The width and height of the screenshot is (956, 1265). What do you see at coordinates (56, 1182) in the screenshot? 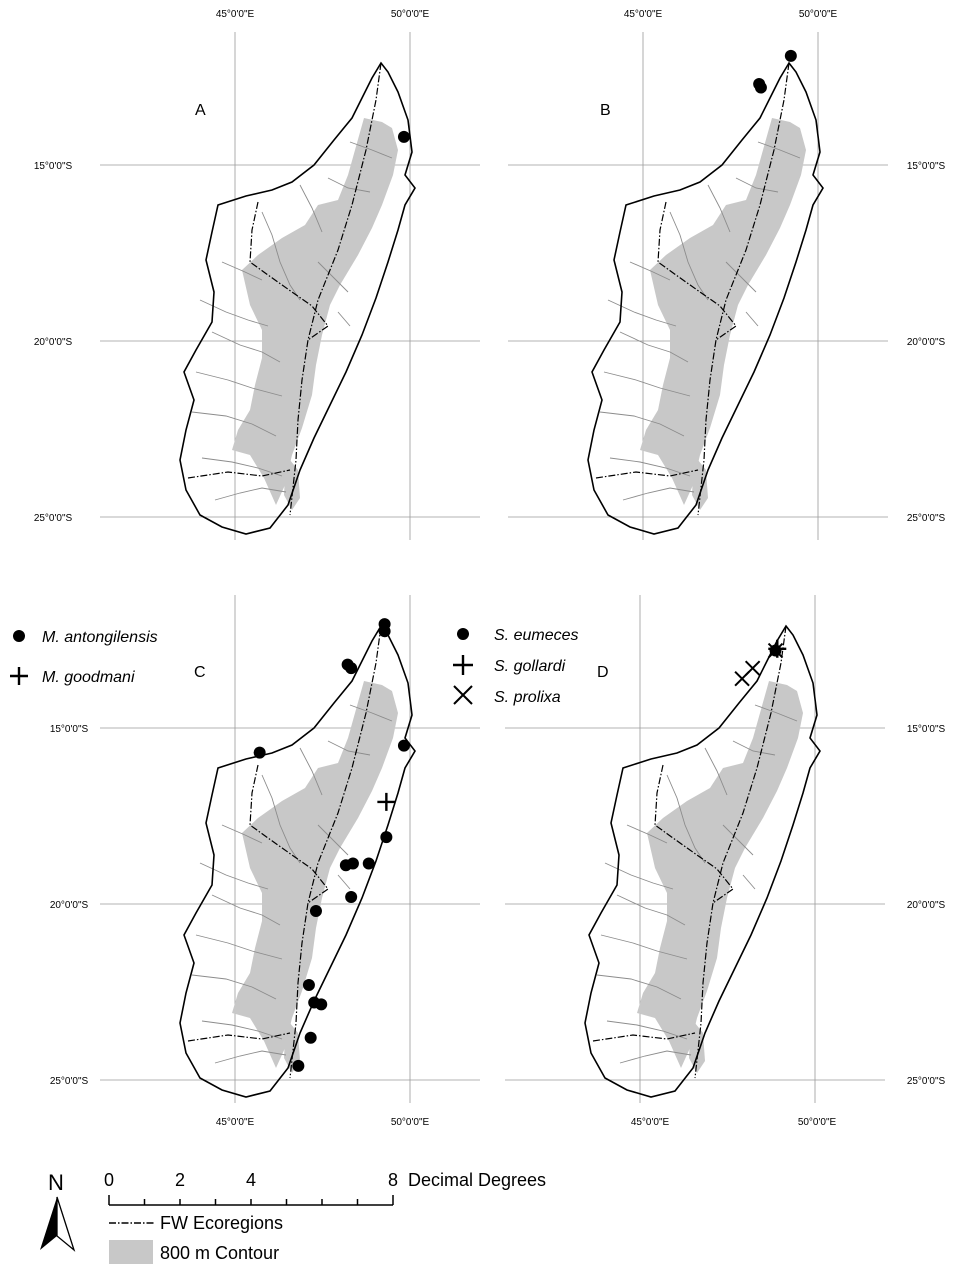
I see `north-arrow-label: N` at bounding box center [56, 1182].